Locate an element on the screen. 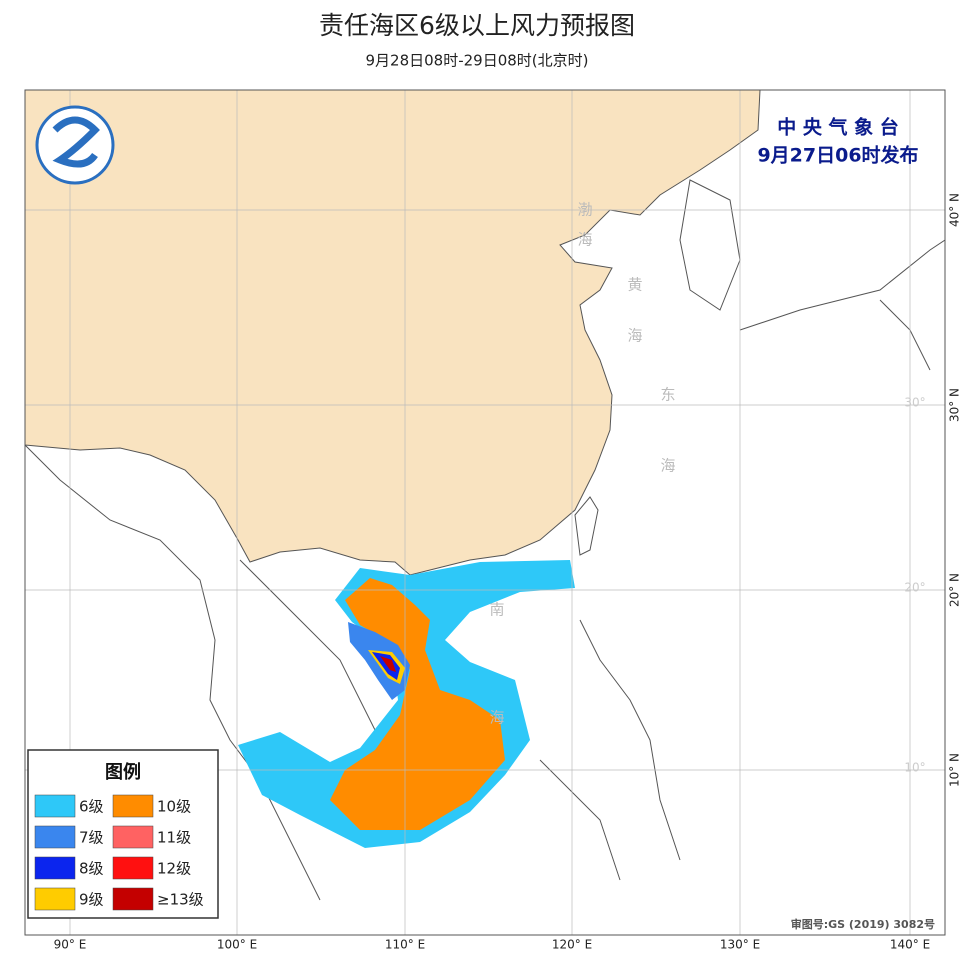 The width and height of the screenshot is (969, 970). korea-outline is located at coordinates (710, 245).